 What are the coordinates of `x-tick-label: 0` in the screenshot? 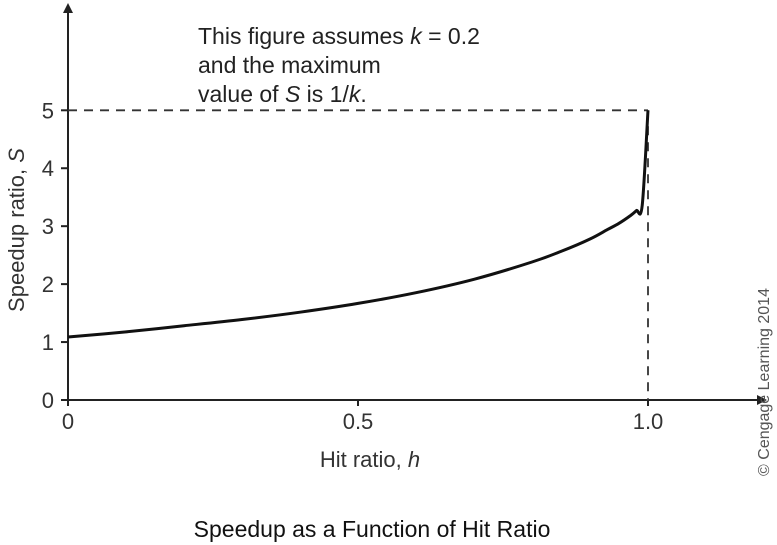 It's located at (68, 421).